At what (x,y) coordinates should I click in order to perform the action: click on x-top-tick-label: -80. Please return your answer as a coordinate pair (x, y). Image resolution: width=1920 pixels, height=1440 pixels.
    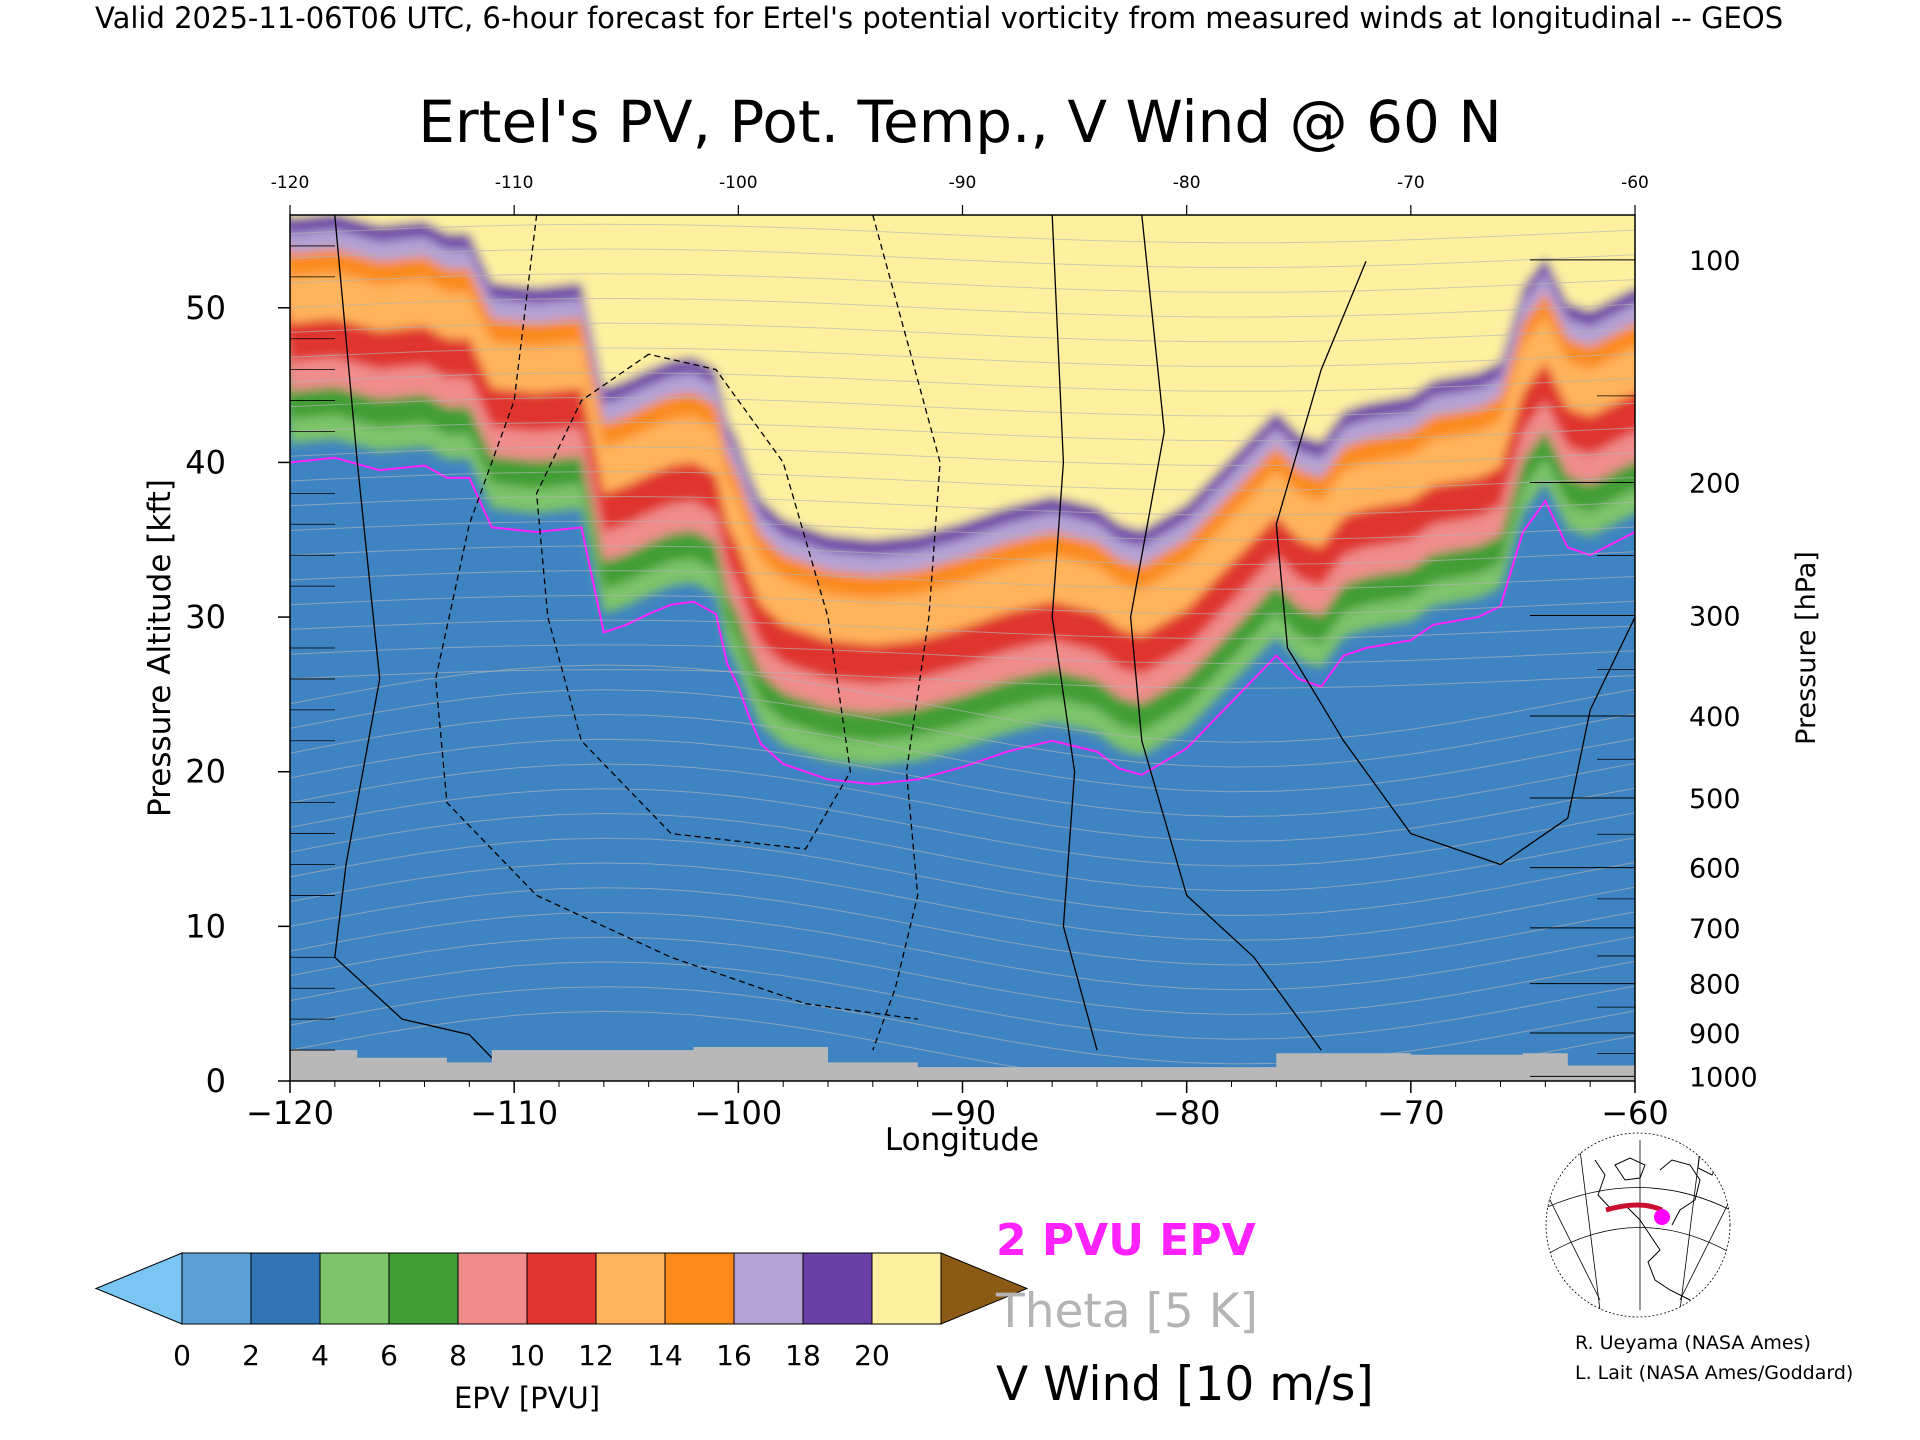
    Looking at the image, I should click on (1187, 183).